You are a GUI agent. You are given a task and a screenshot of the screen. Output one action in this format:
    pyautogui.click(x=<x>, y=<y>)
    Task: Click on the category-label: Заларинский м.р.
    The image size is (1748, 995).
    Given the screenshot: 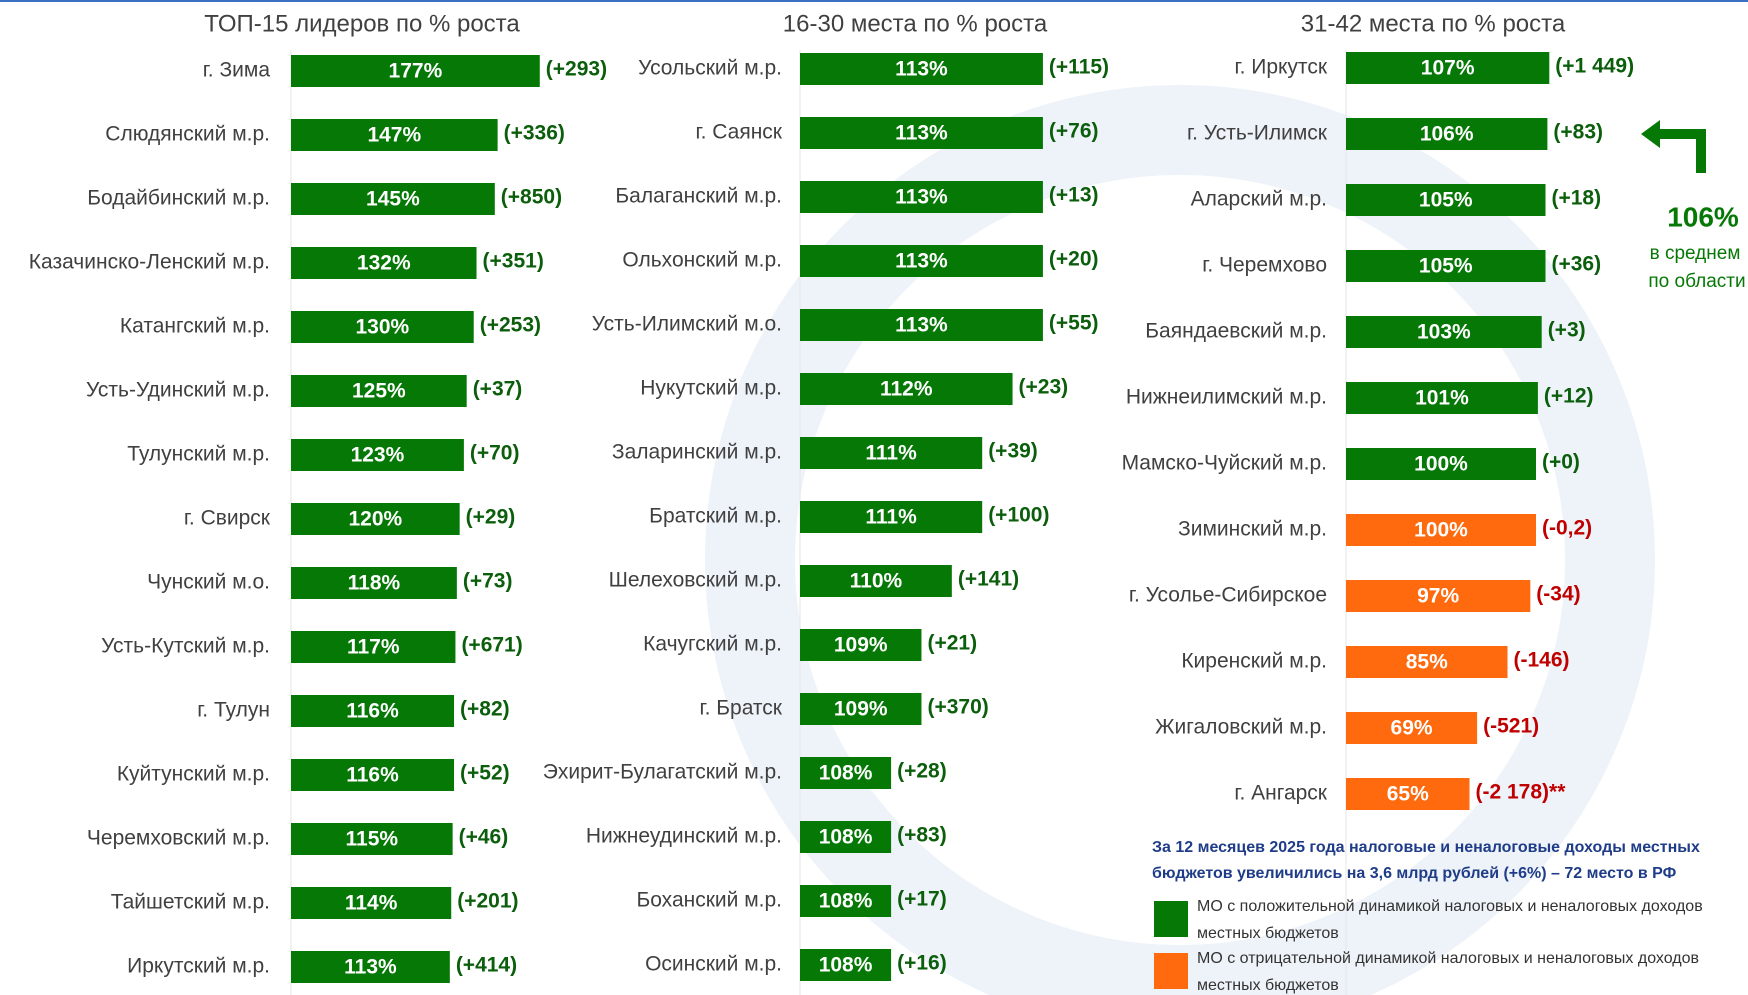 What is the action you would take?
    pyautogui.click(x=697, y=452)
    